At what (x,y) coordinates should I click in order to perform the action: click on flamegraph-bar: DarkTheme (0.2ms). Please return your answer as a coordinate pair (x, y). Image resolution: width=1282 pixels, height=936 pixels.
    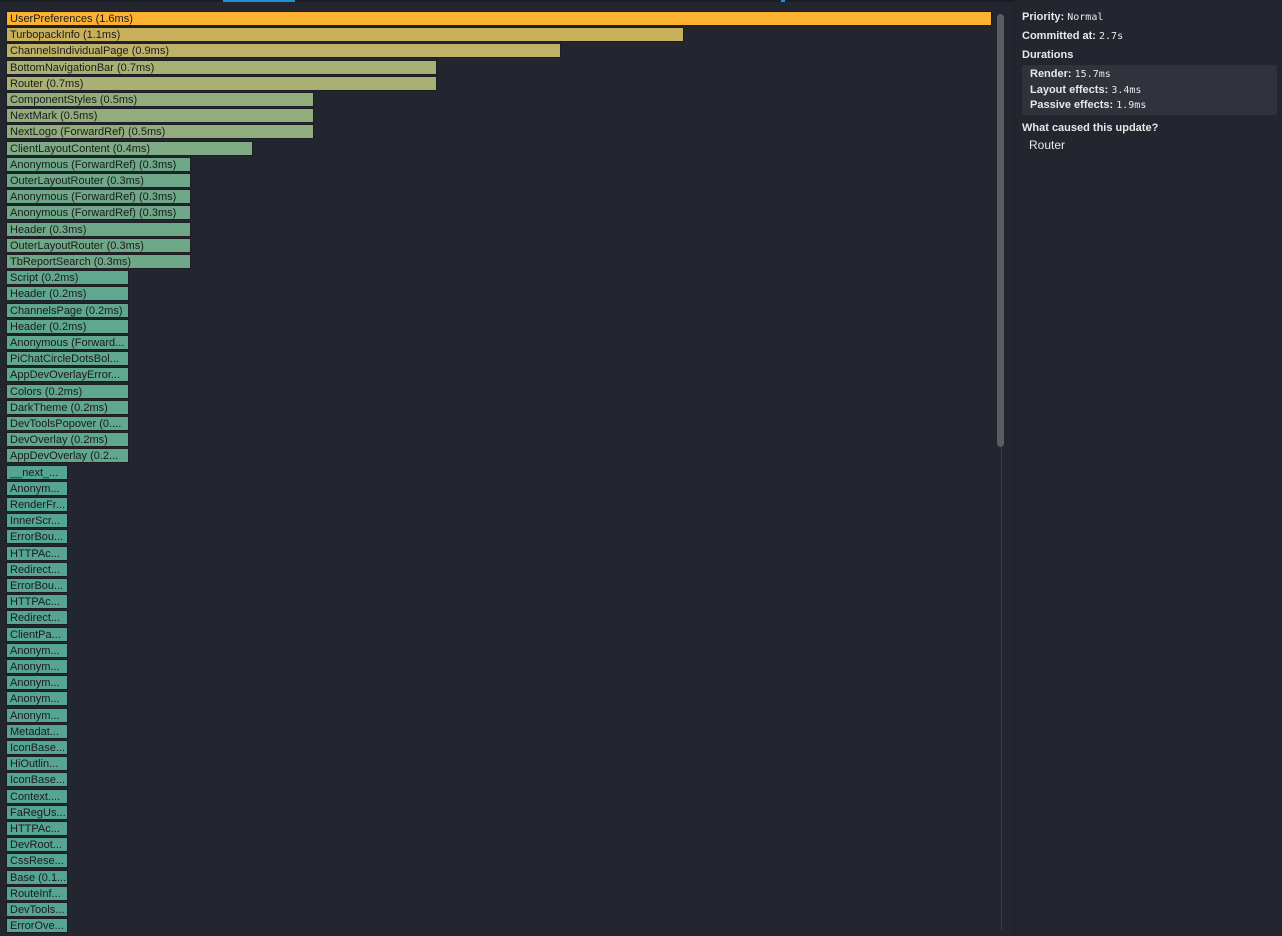
    Looking at the image, I should click on (67, 407).